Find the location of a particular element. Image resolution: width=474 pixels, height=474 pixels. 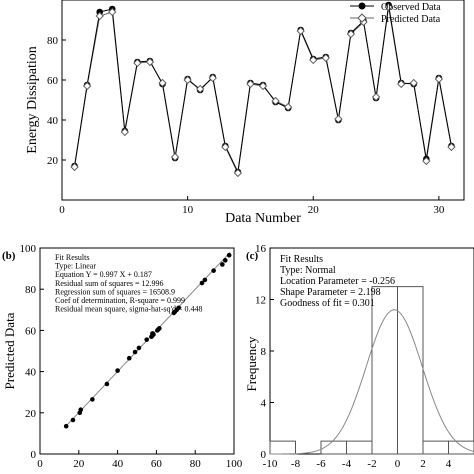

panel-c-normal-curve is located at coordinates (372, 382).